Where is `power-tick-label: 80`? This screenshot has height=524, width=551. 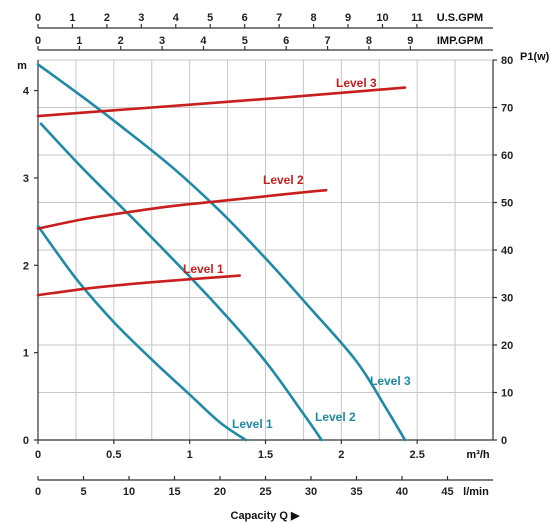
power-tick-label: 80 is located at coordinates (507, 61).